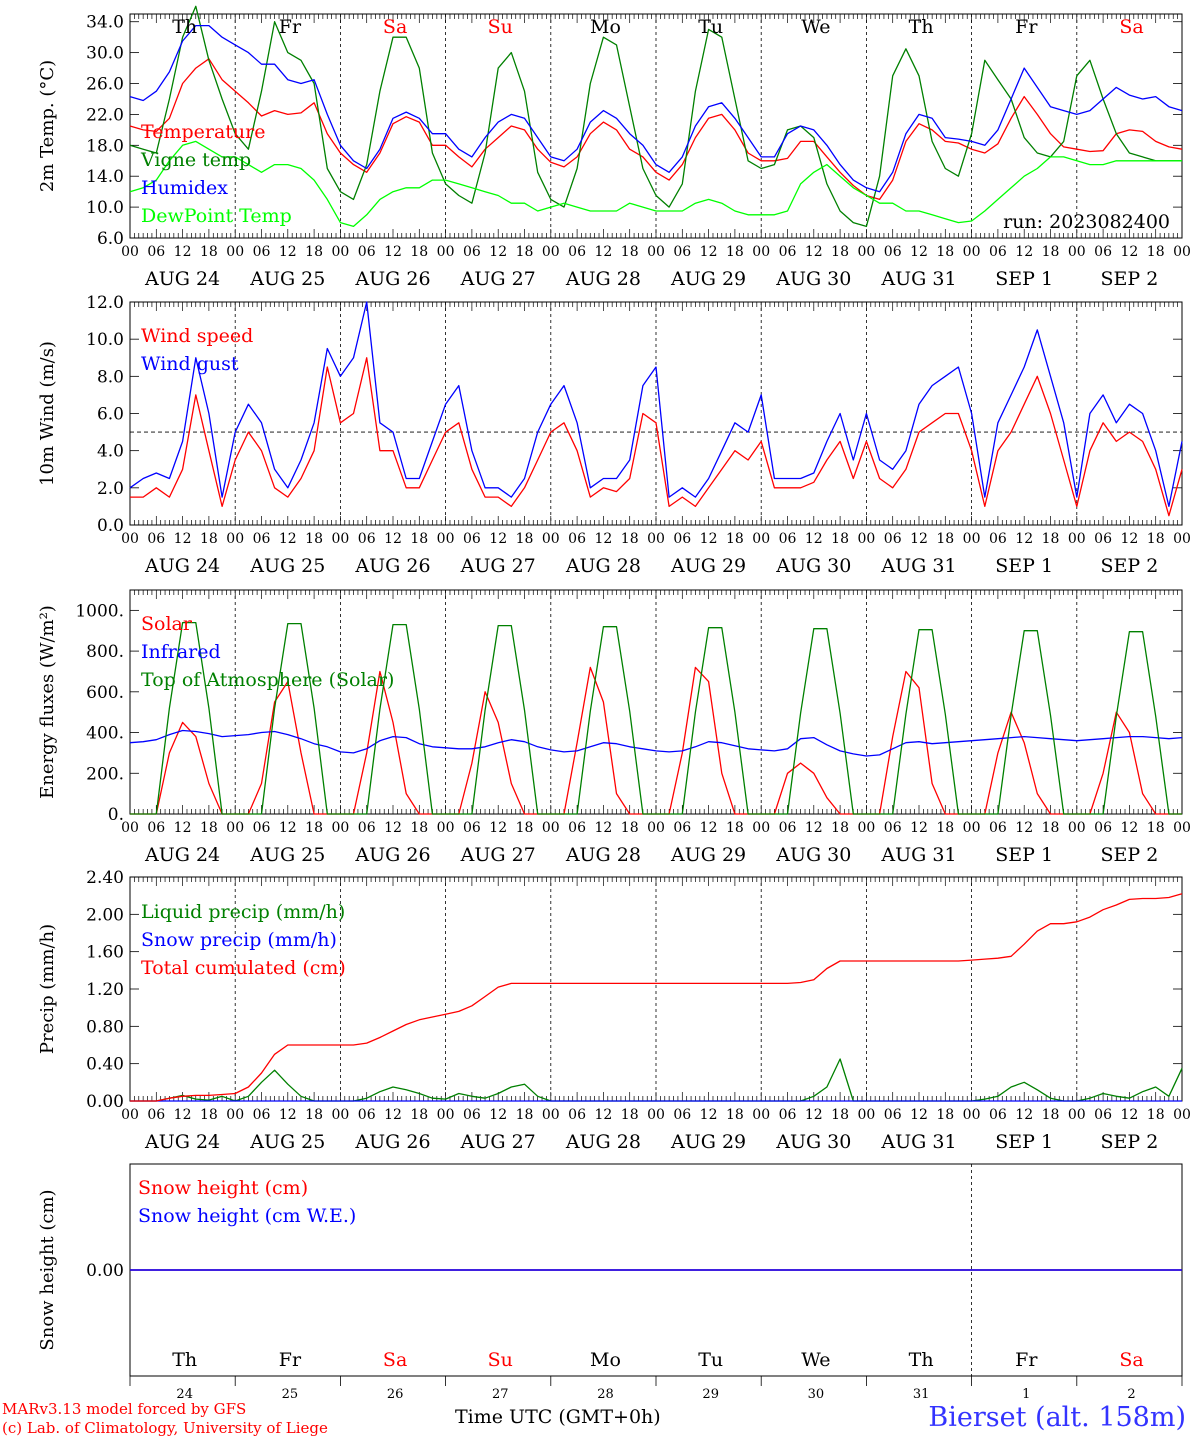  I want to click on legend-entry: DewPoint Temp, so click(216, 216).